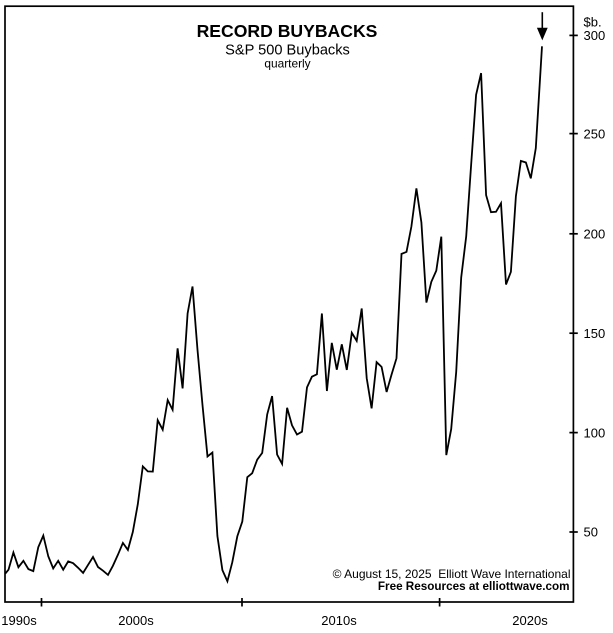 The width and height of the screenshot is (613, 633). What do you see at coordinates (595, 234) in the screenshot?
I see `svg-text: 200` at bounding box center [595, 234].